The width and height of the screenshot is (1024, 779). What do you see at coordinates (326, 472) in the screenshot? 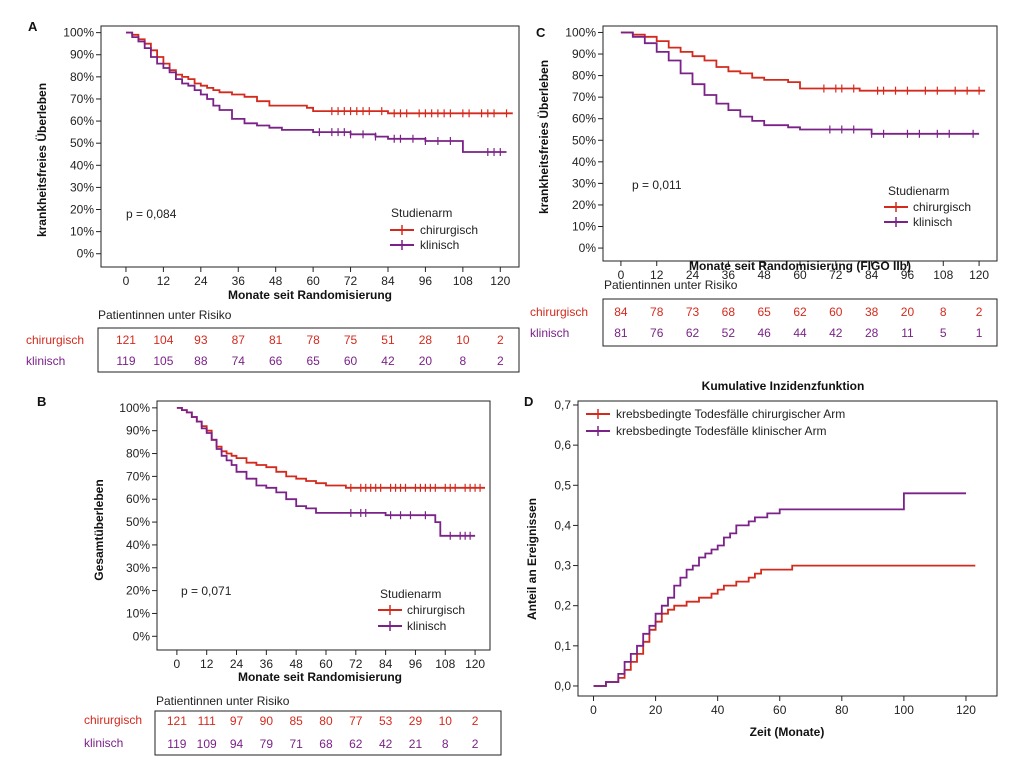
I see `series-line-klinisch-b` at bounding box center [326, 472].